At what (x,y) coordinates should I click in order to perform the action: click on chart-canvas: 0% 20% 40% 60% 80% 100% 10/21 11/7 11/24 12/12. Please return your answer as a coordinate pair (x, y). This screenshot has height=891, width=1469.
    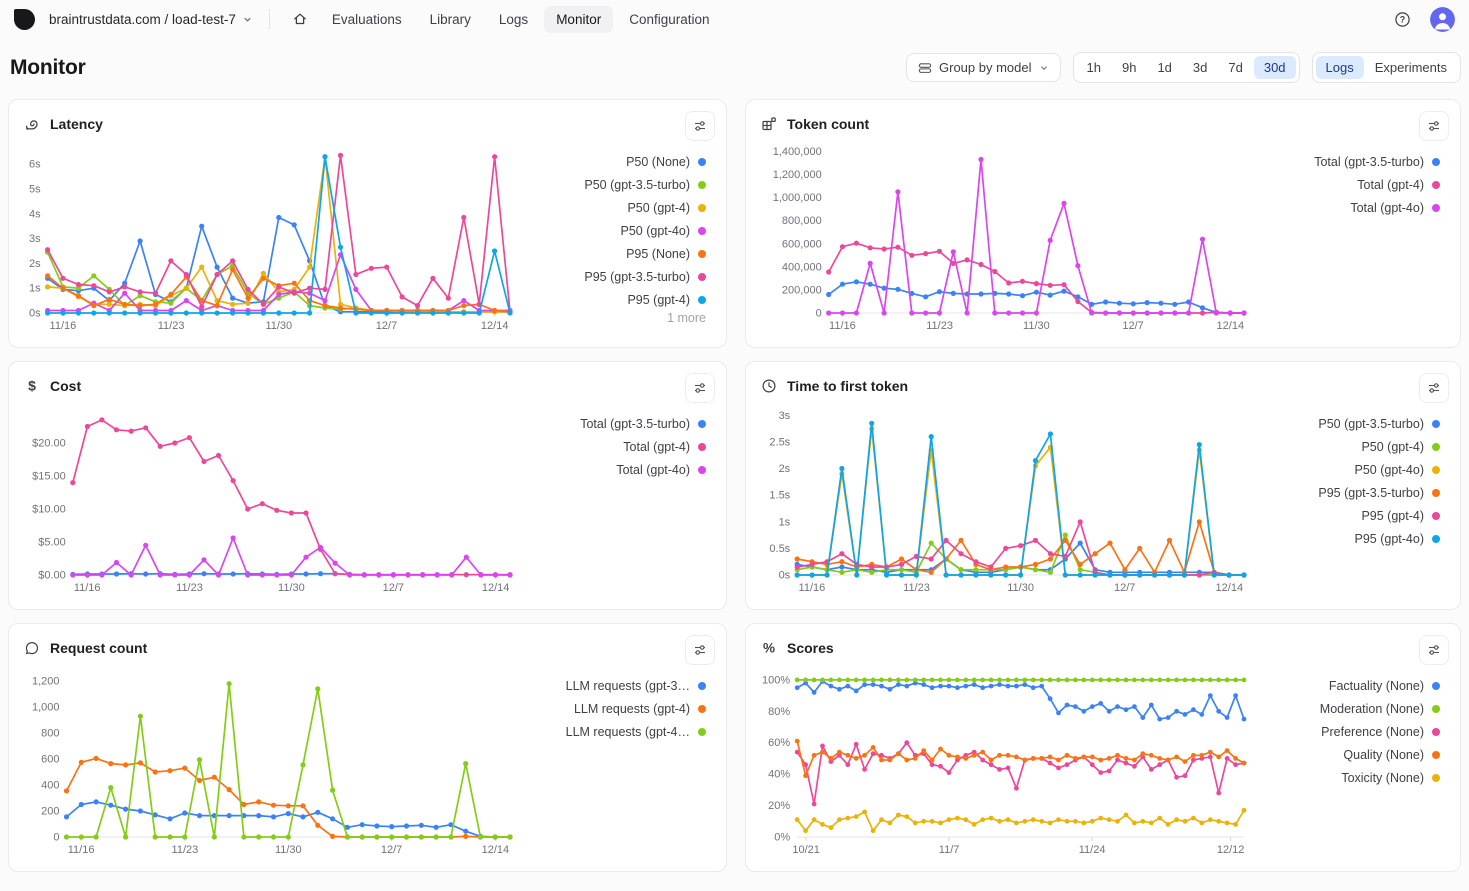
    Looking at the image, I should click on (1007, 759).